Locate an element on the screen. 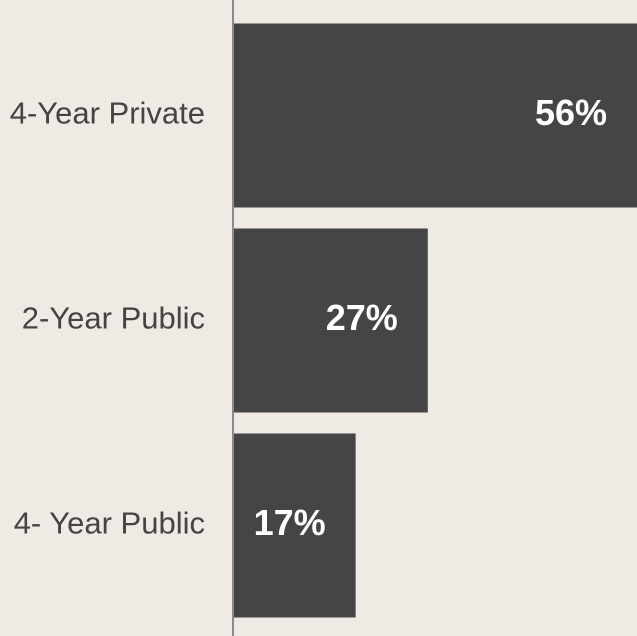 The image size is (637, 636). category-label: 4- Year Public is located at coordinates (109, 523).